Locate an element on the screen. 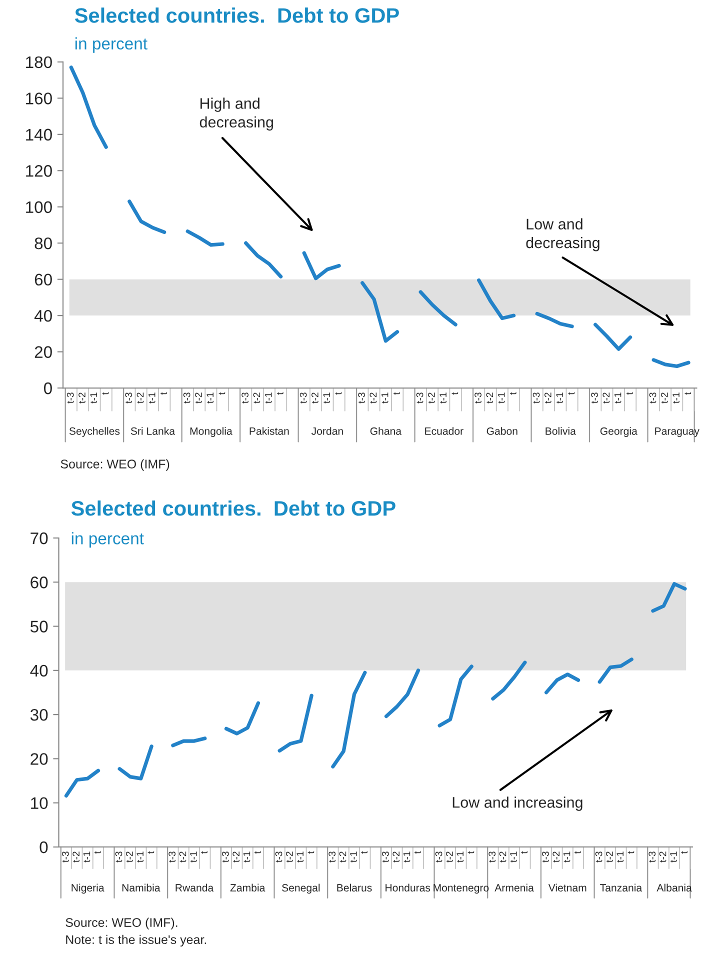  y-tick-label: 50 is located at coordinates (39, 626).